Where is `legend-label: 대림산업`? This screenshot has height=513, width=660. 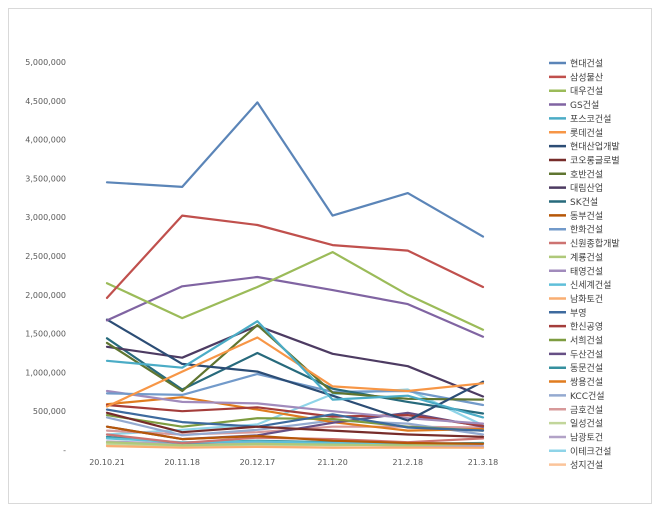 legend-label: 대림산업 is located at coordinates (586, 188).